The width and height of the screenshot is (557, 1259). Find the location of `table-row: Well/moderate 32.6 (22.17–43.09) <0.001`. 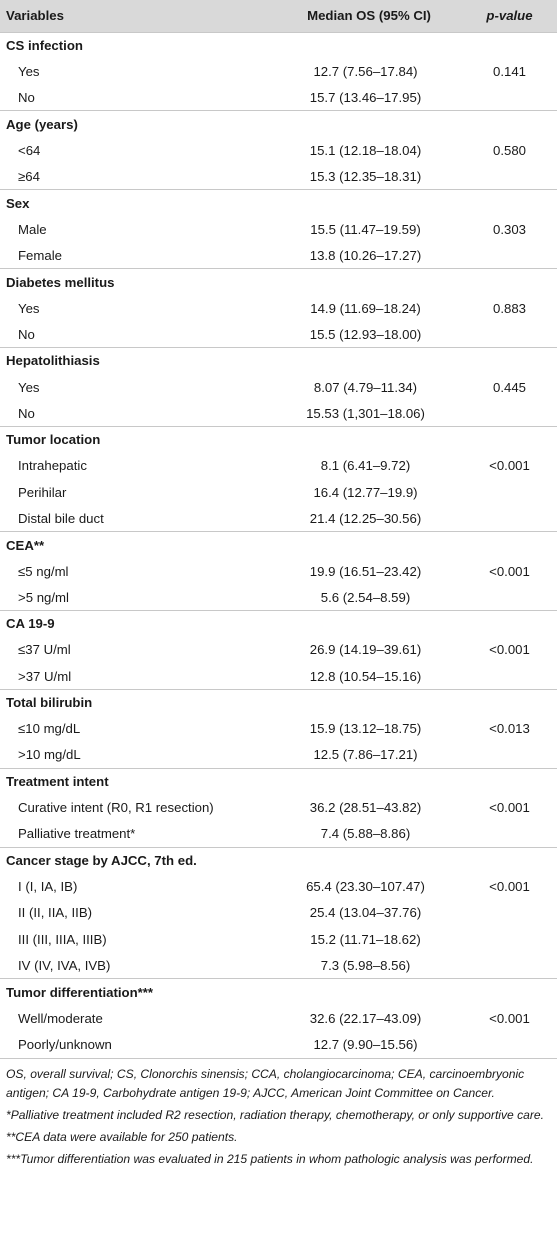

table-row: Well/moderate 32.6 (22.17–43.09) <0.001 is located at coordinates (278, 1018).